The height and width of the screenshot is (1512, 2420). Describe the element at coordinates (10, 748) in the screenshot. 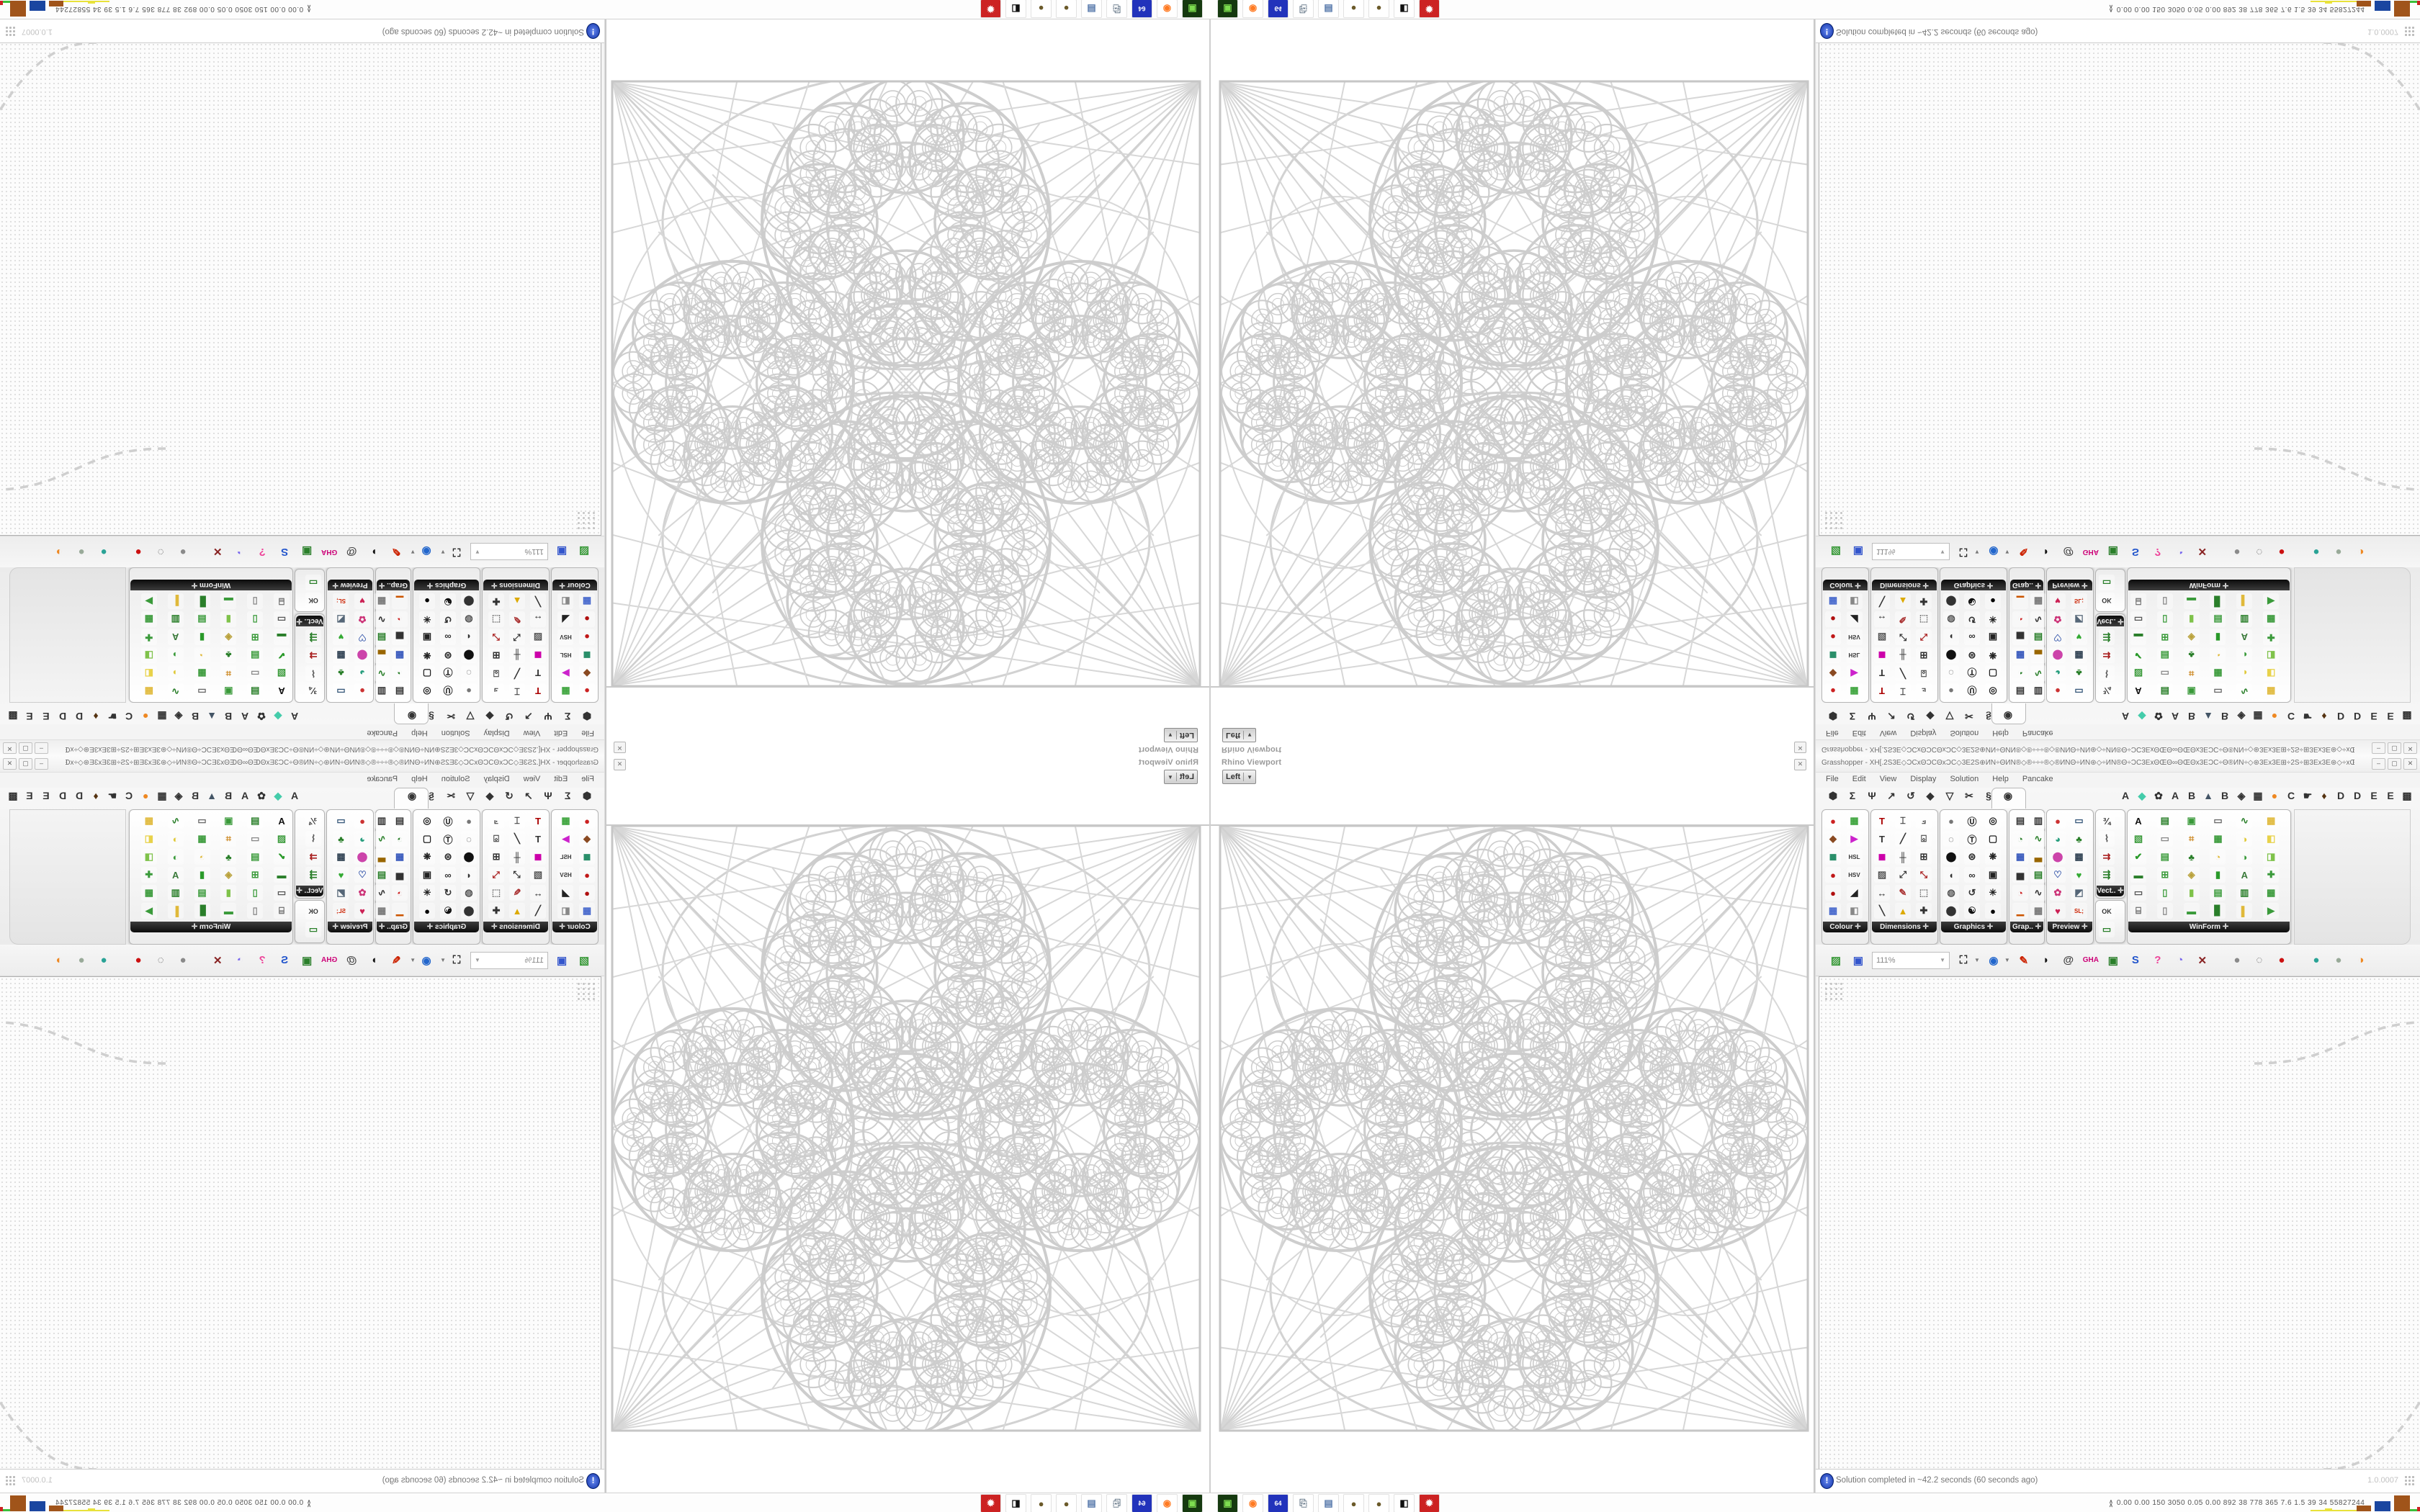

I see `close-button: ✕` at that location.